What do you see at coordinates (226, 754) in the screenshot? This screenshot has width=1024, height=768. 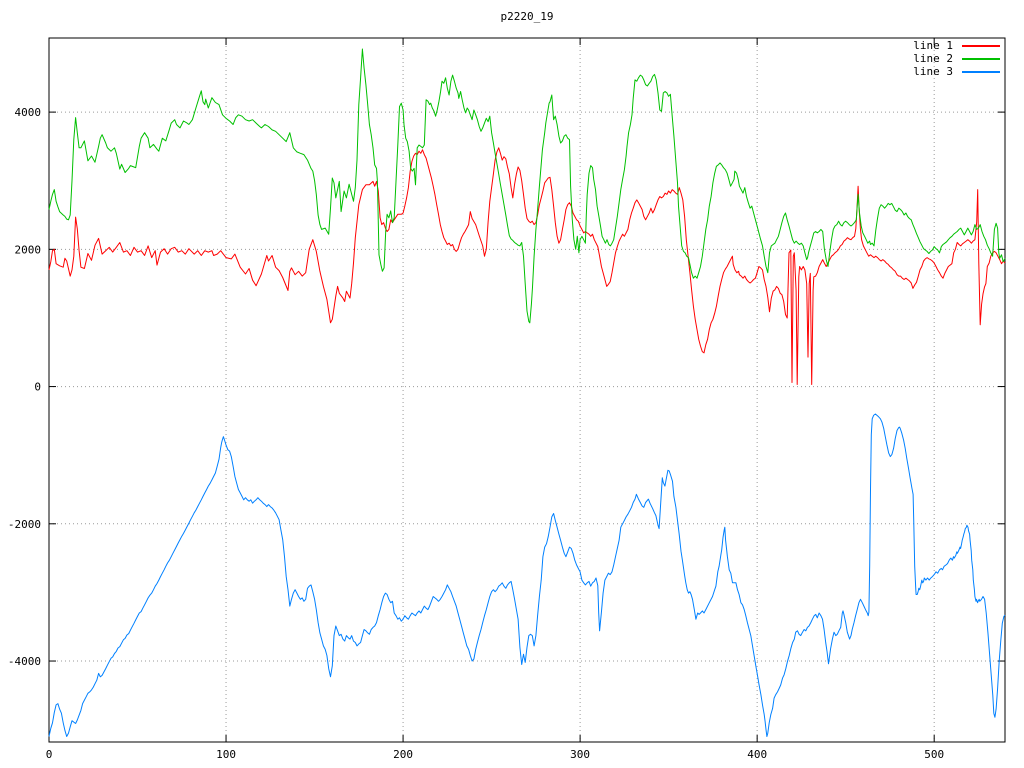 I see `x-tick-label-100: 100` at bounding box center [226, 754].